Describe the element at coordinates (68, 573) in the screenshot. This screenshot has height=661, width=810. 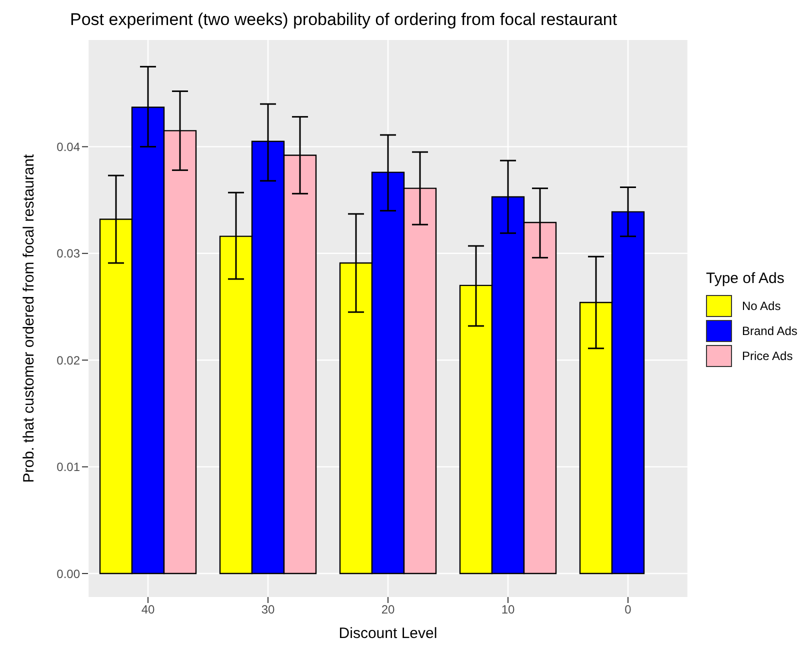
I see `y-tick-label: 0.00` at that location.